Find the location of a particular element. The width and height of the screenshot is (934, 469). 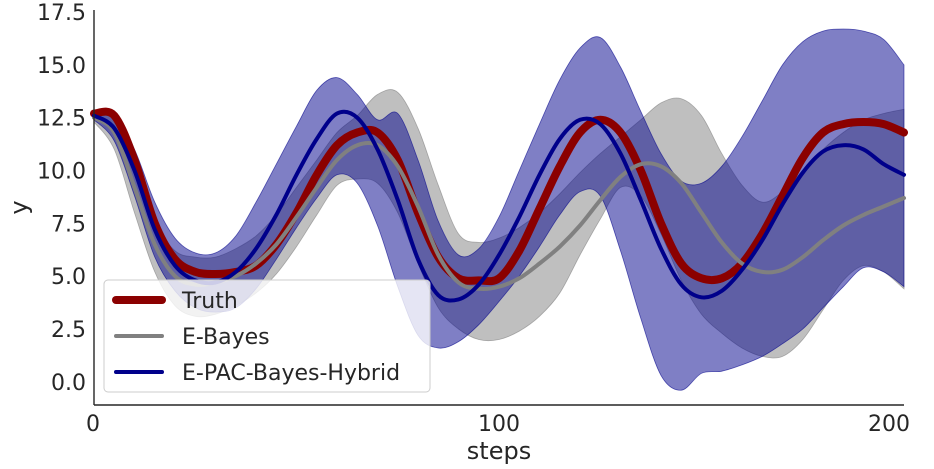

y-tick-label: 15.0 is located at coordinates (61, 66).